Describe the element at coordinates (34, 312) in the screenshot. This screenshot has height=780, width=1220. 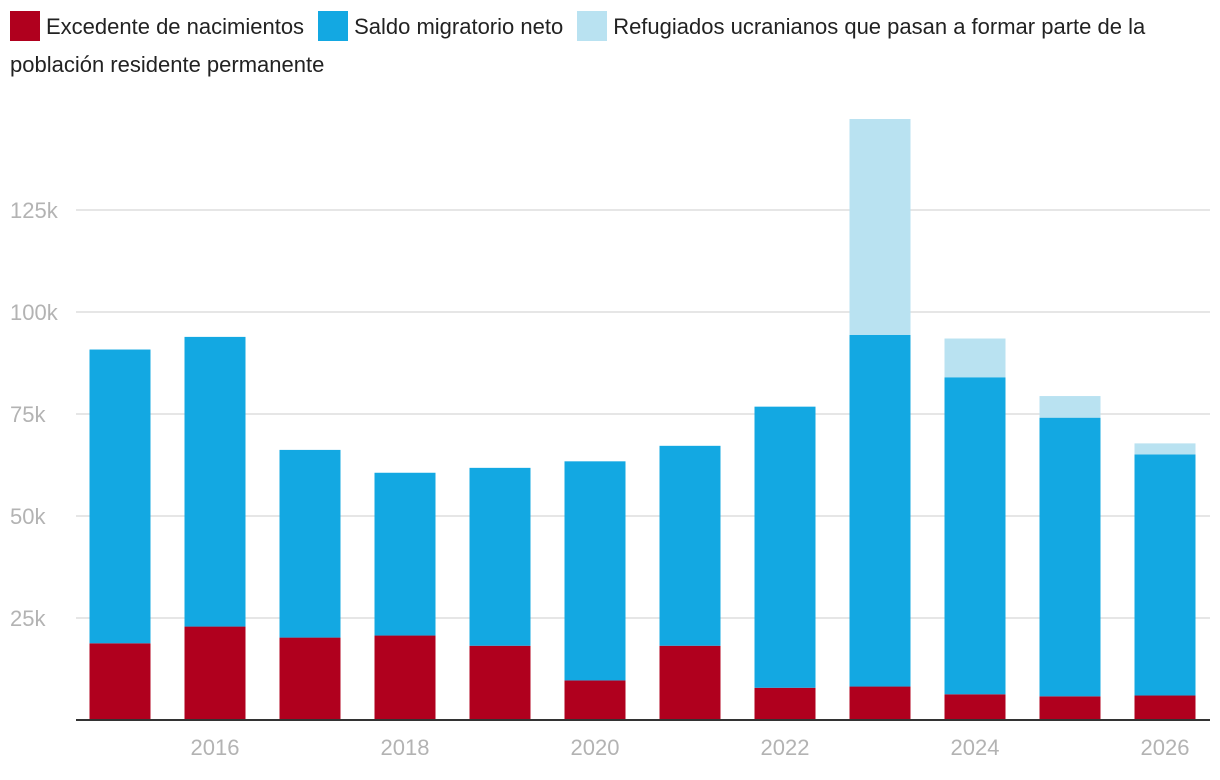
I see `y-tick-label: 100k` at that location.